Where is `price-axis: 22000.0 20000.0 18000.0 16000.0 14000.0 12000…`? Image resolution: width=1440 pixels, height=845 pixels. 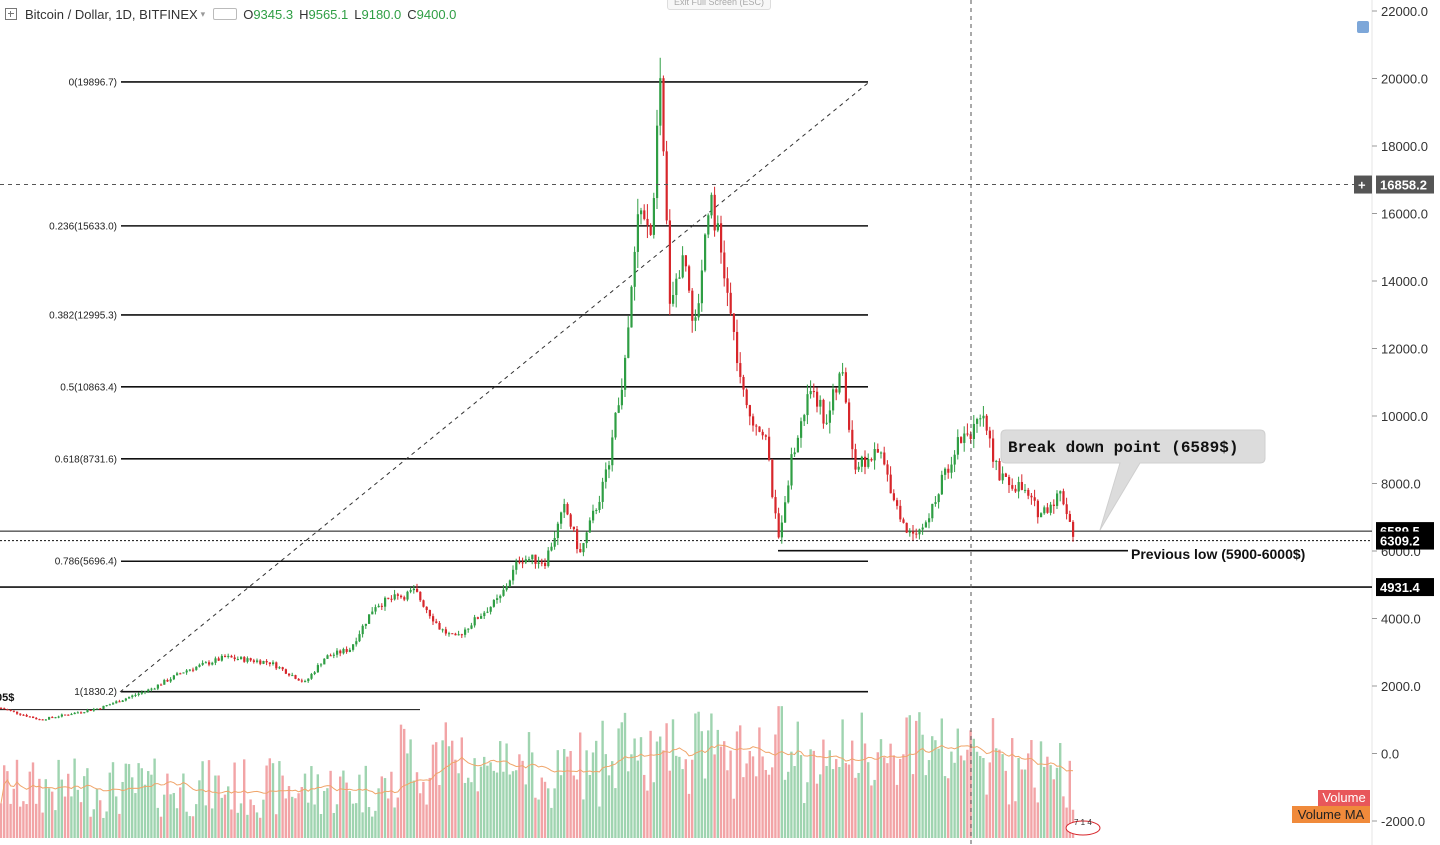
price-axis: 22000.0 20000.0 18000.0 16000.0 14000.0 12000… is located at coordinates (1400, 416).